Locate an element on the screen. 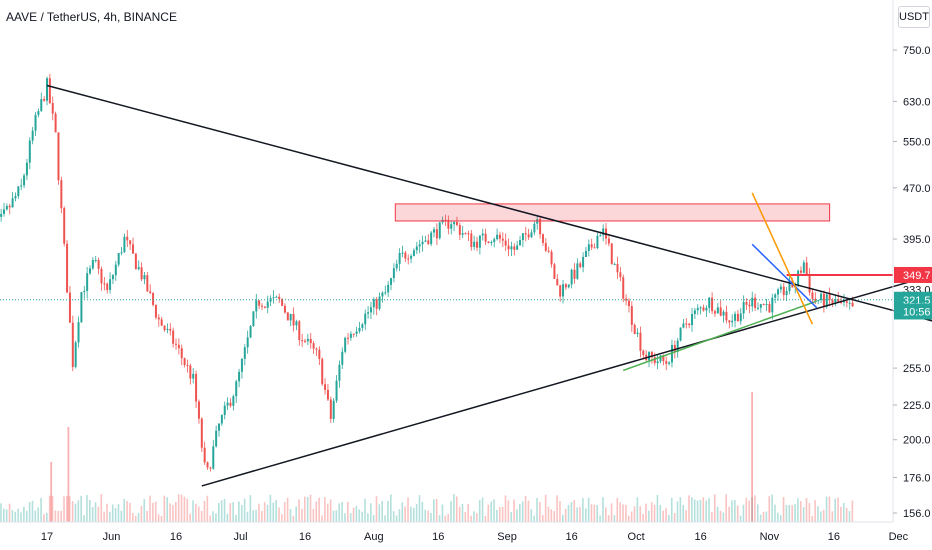 The height and width of the screenshot is (550, 932). orange-line is located at coordinates (782, 258).